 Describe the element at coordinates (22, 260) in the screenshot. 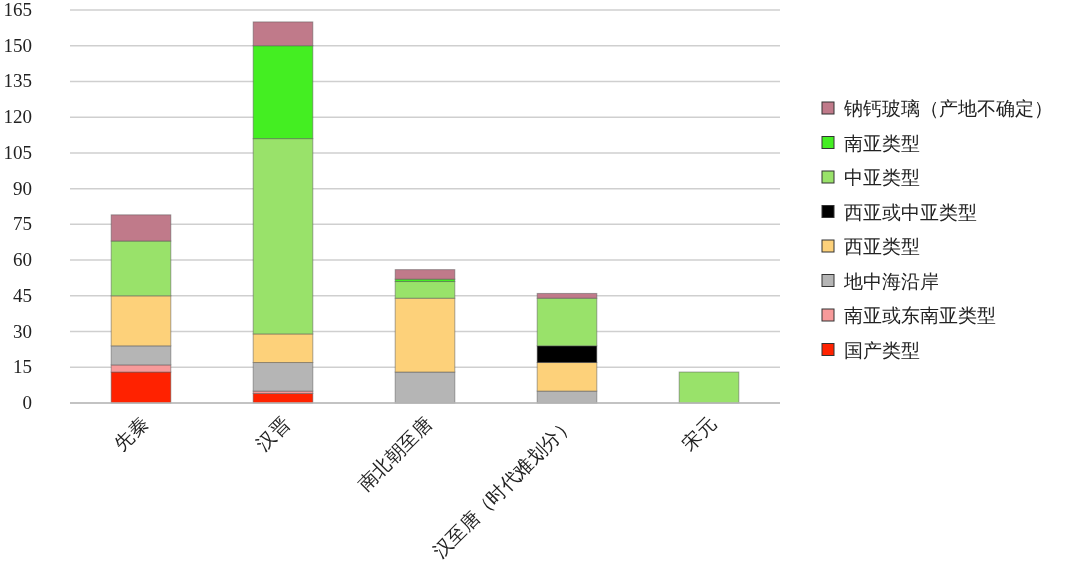

I see `y-tick-label: 60` at that location.